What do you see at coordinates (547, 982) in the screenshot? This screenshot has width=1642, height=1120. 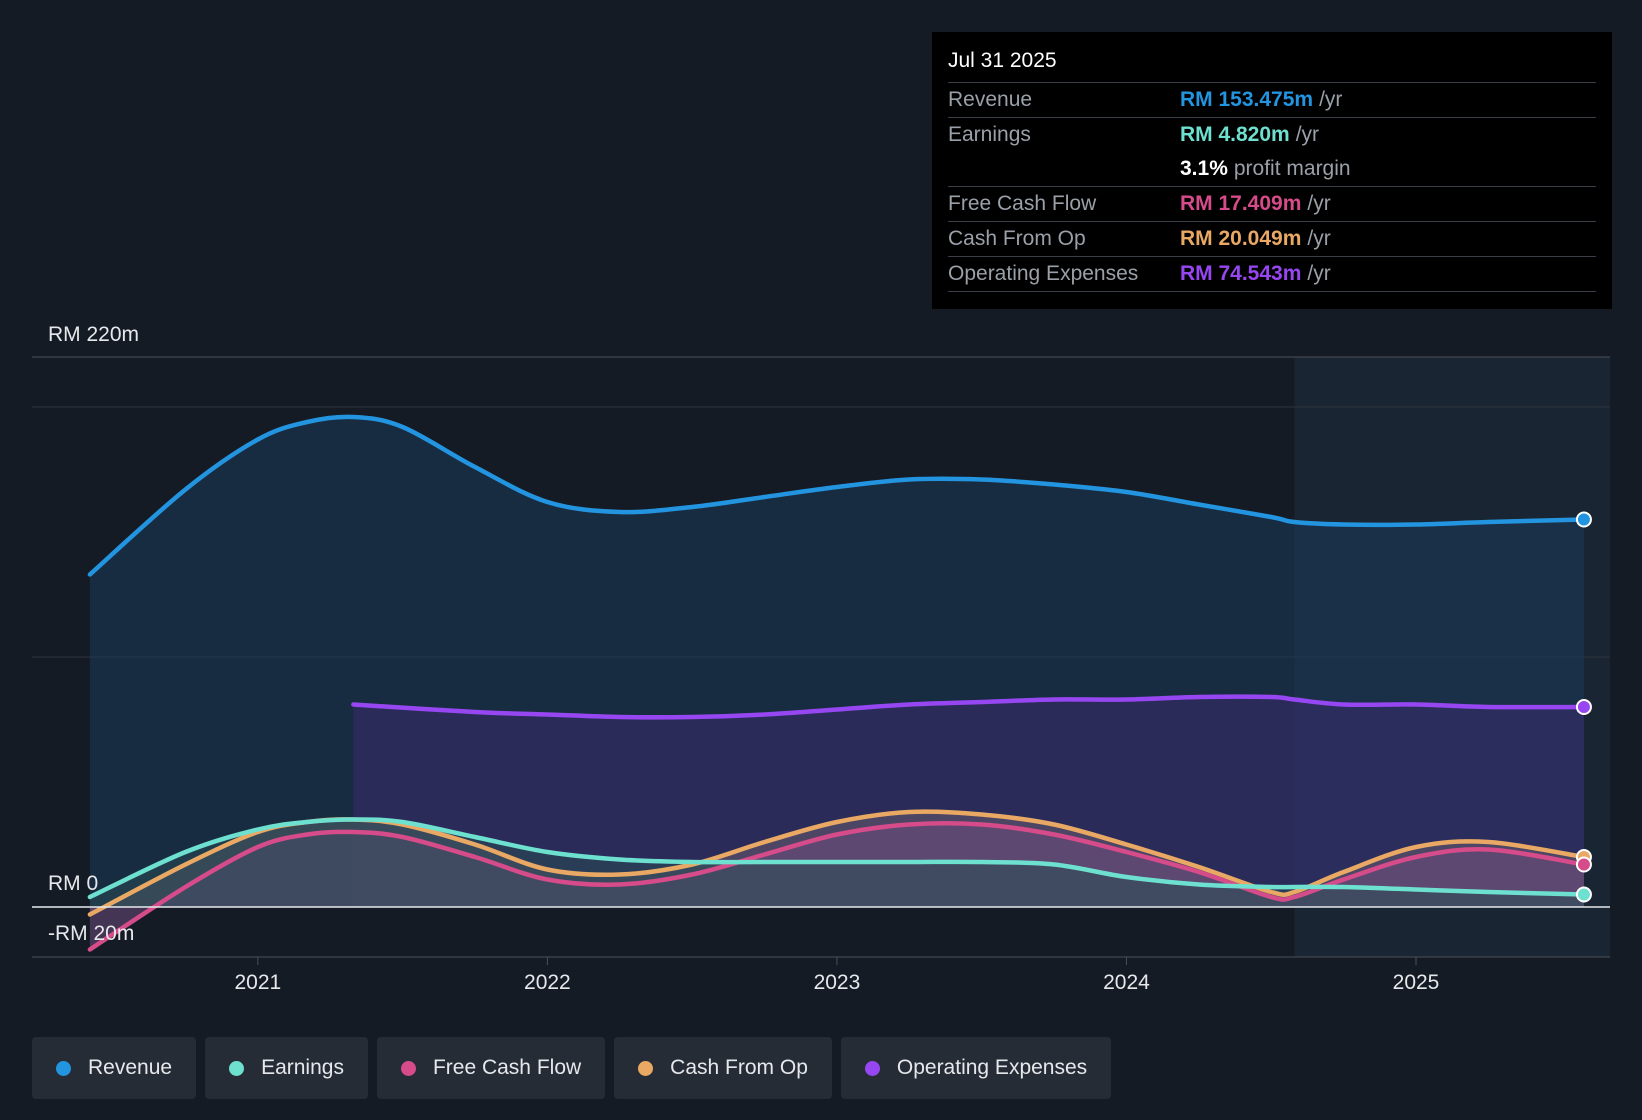 I see `x-tick-label: 2022` at bounding box center [547, 982].